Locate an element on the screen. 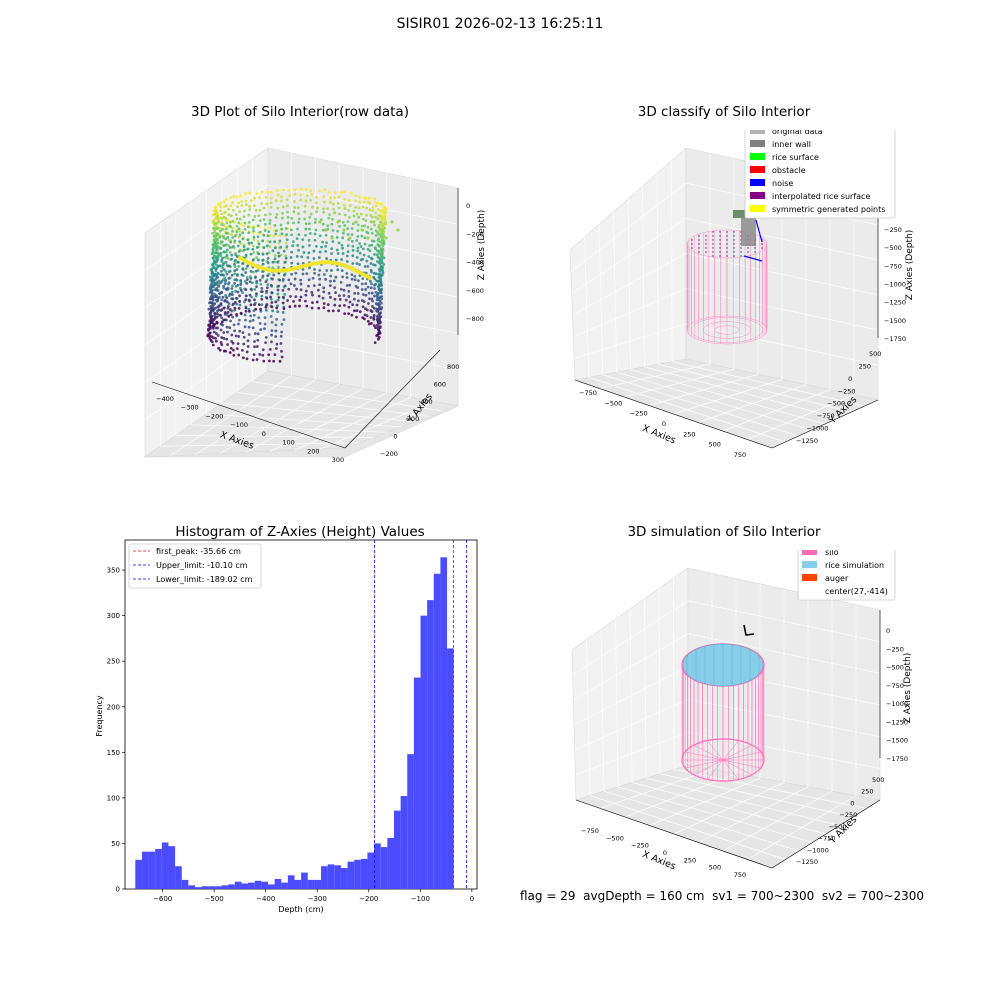 The height and width of the screenshot is (1000, 1000). raw-z-tick-label: −400 is located at coordinates (475, 263).